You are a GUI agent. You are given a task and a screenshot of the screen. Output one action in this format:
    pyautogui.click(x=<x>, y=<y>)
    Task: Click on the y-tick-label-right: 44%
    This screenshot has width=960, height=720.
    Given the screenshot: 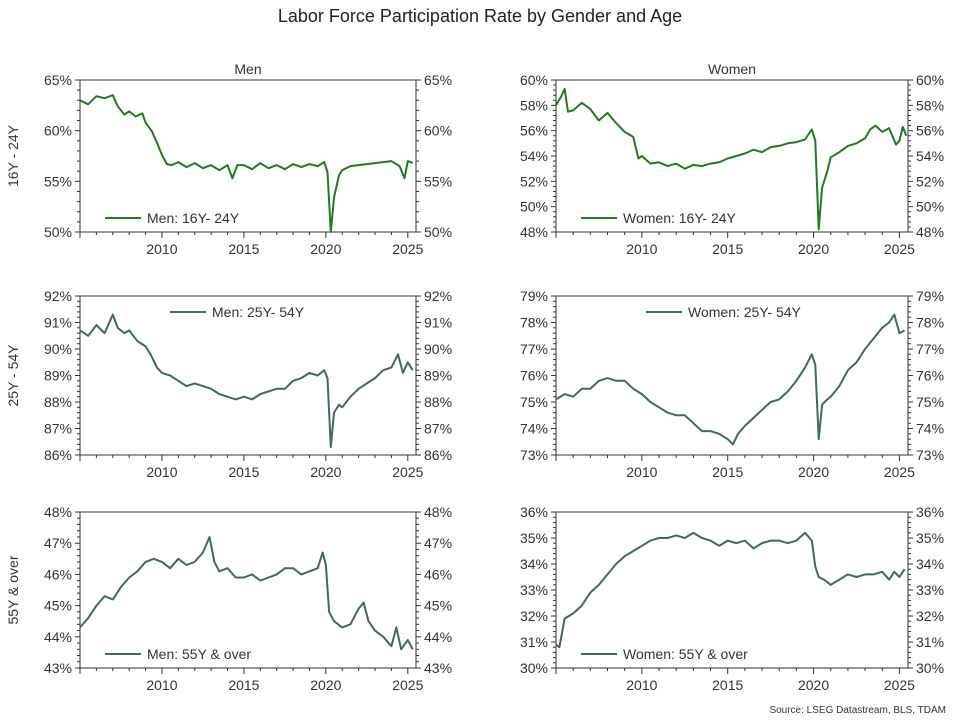 What is the action you would take?
    pyautogui.click(x=438, y=637)
    